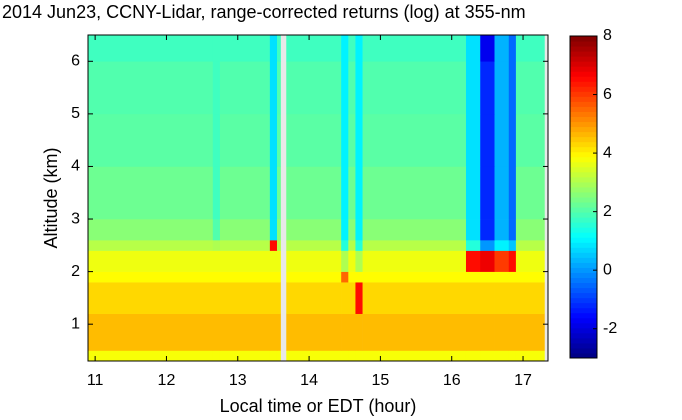 The image size is (682, 420). I want to click on colorbar: -2 0 2 4 6 8, so click(593, 193).